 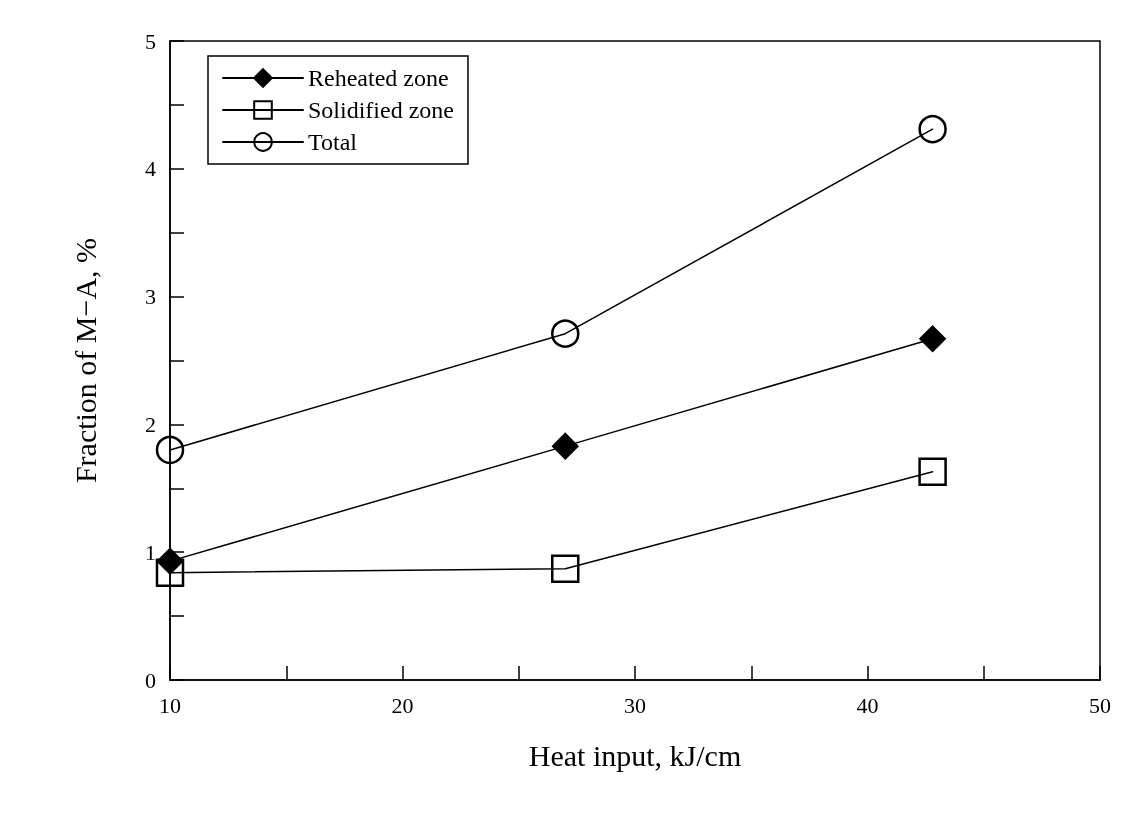 I want to click on y-tick-label: 3, so click(x=150, y=297).